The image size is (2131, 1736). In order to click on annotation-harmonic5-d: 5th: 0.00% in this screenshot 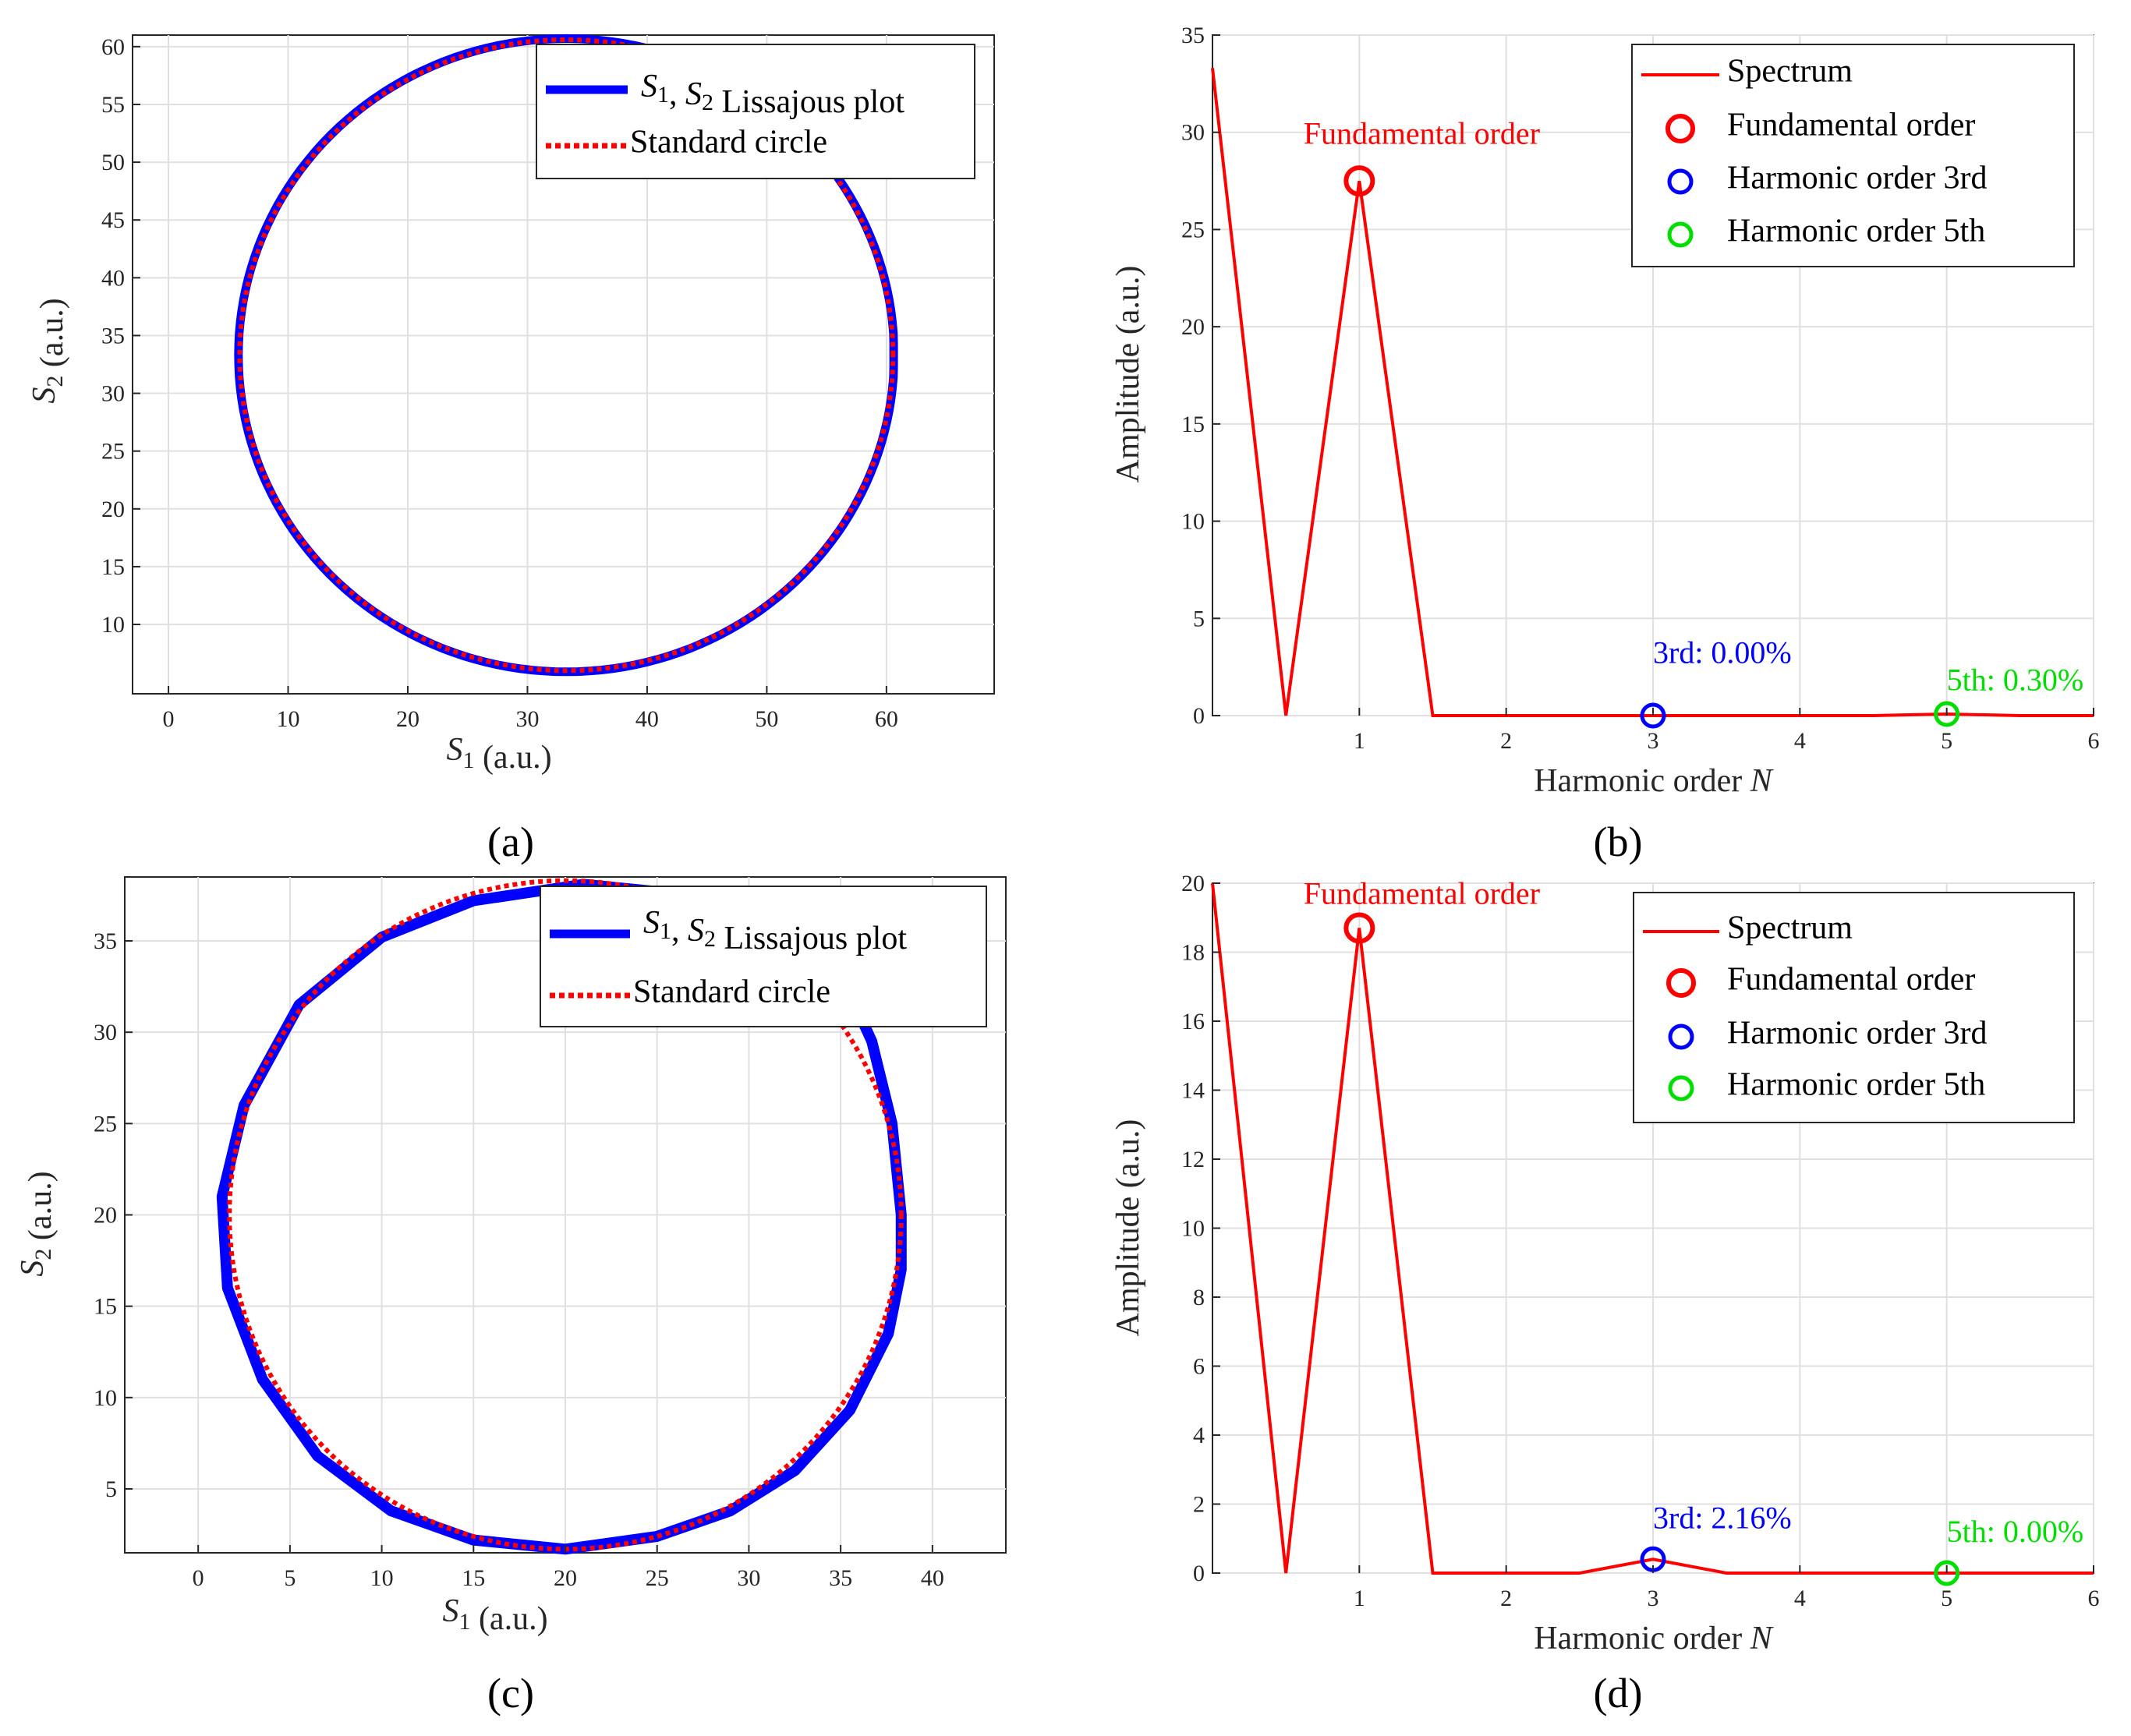, I will do `click(2015, 1531)`.